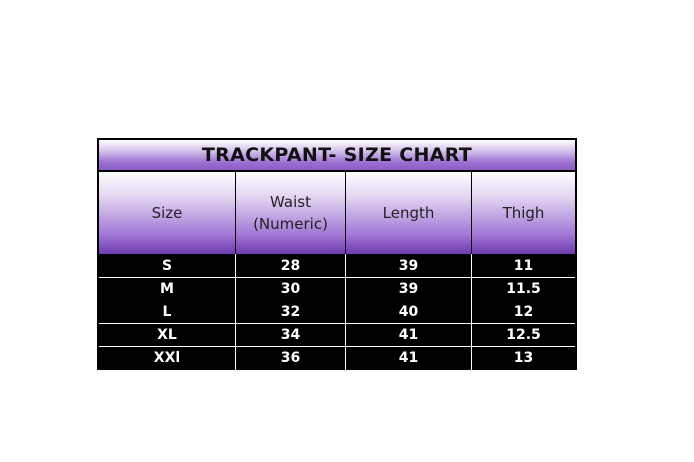 The width and height of the screenshot is (694, 462). I want to click on table-row: XXl 36 41 13, so click(337, 357).